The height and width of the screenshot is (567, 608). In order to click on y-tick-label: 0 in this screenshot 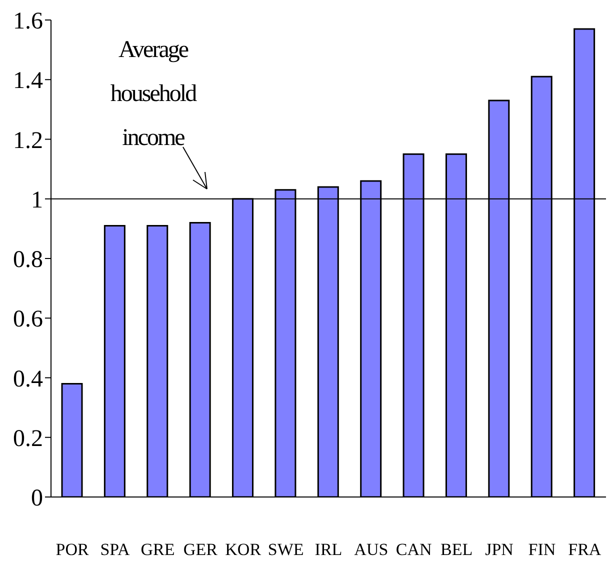, I will do `click(37, 499)`.